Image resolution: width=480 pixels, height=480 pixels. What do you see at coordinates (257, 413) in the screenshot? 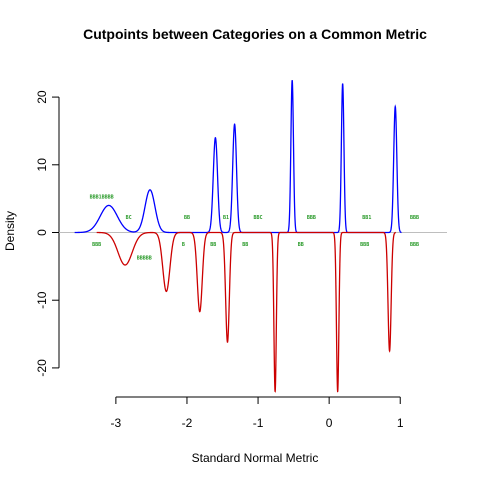
I see `x-axis: -3 -2 -1 0 1` at bounding box center [257, 413].